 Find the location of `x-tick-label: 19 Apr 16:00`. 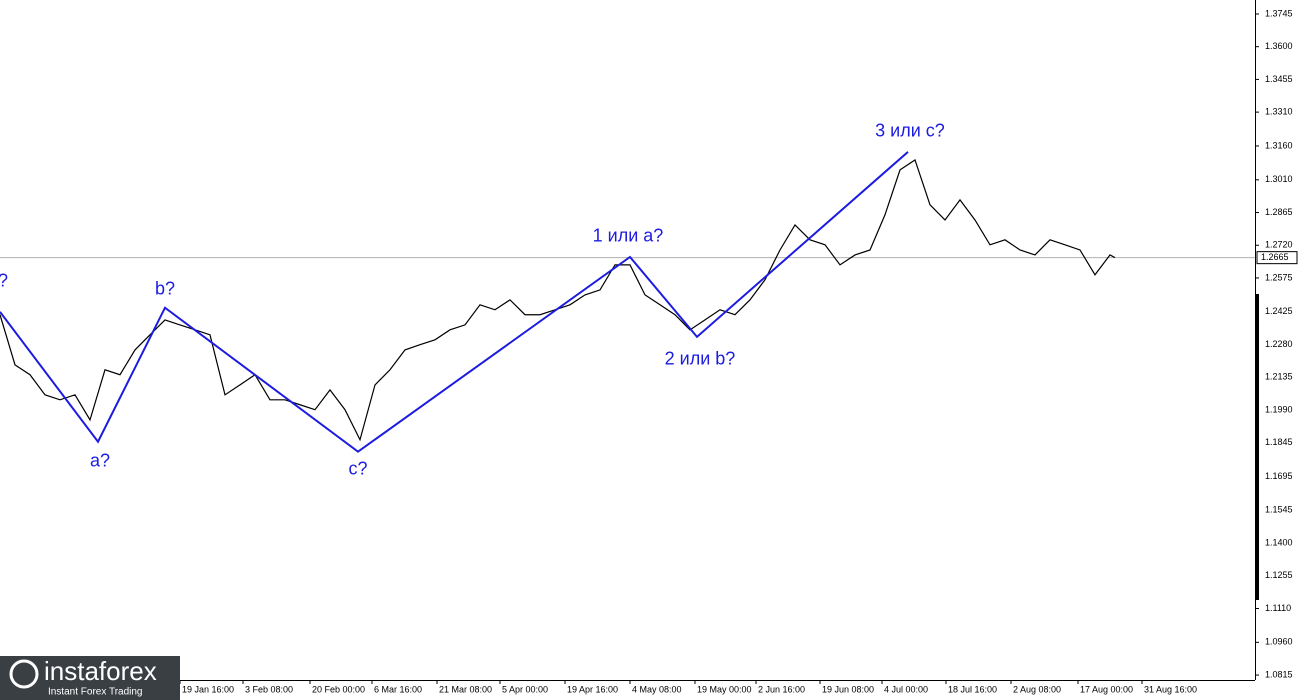

x-tick-label: 19 Apr 16:00 is located at coordinates (592, 689).